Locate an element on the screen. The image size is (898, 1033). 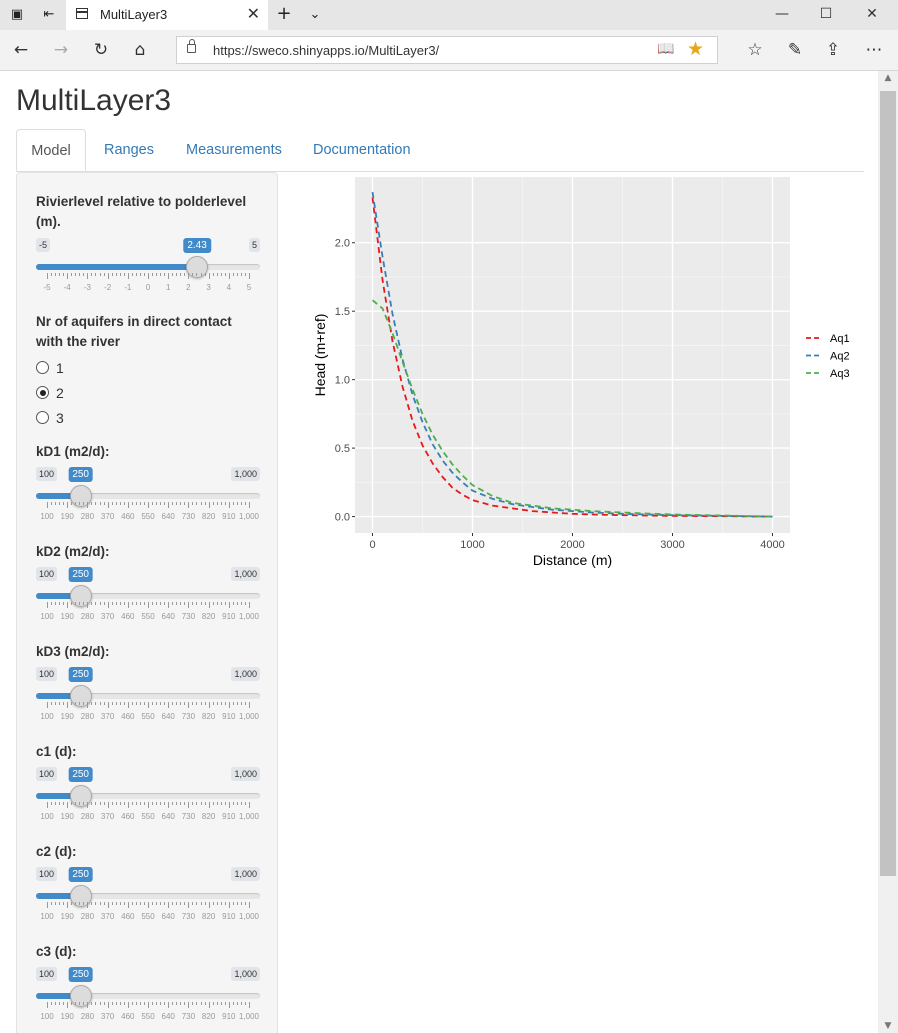
tab-ranges: Ranges is located at coordinates (129, 150).